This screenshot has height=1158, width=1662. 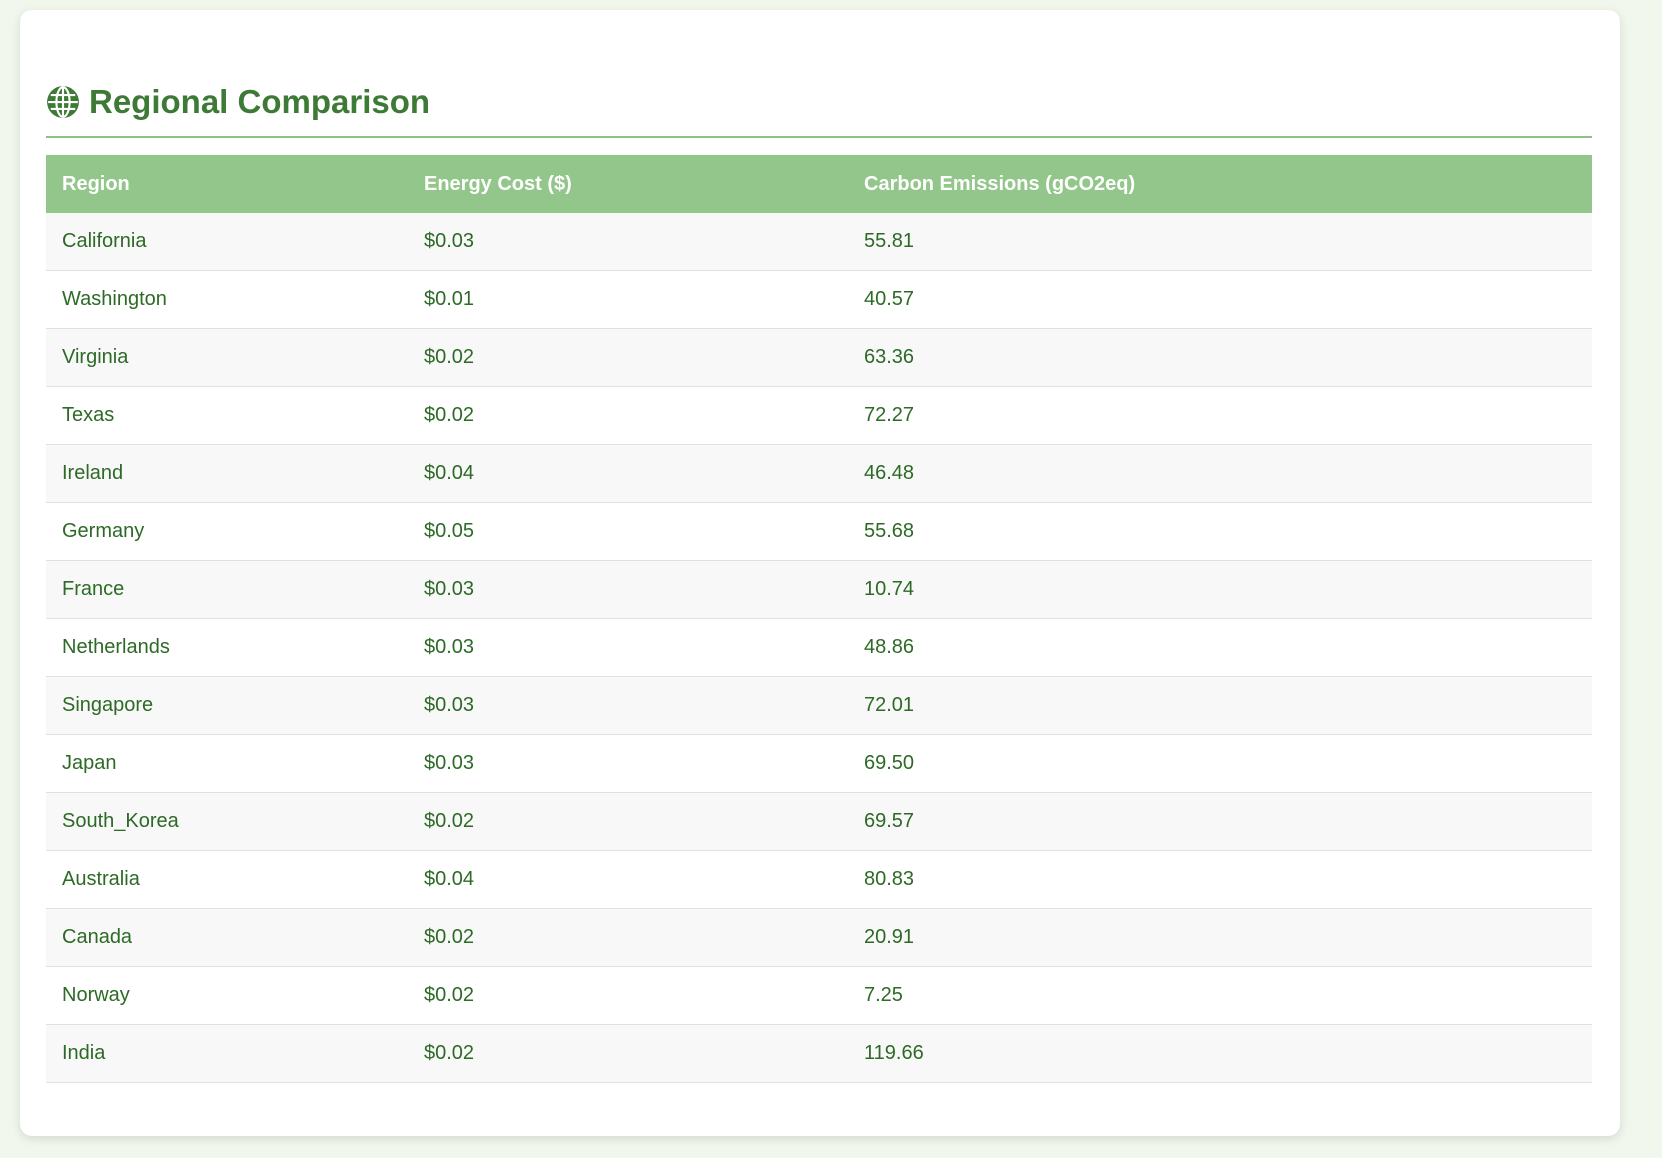 I want to click on cell-region: India, so click(x=227, y=1053).